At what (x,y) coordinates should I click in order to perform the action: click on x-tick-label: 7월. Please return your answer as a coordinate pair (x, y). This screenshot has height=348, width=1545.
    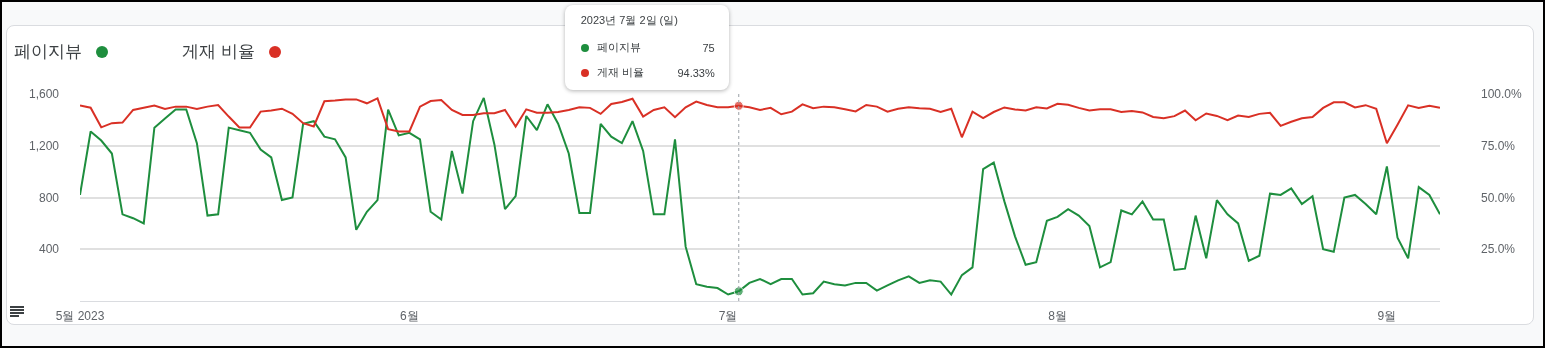
    Looking at the image, I should click on (728, 316).